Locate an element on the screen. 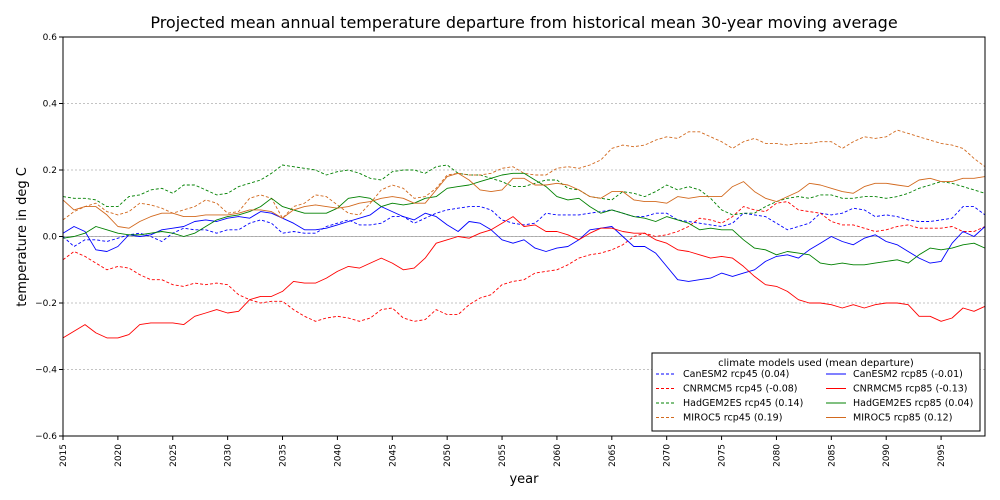 The height and width of the screenshot is (500, 1000). y-tick-label: −0.2 is located at coordinates (46, 304).